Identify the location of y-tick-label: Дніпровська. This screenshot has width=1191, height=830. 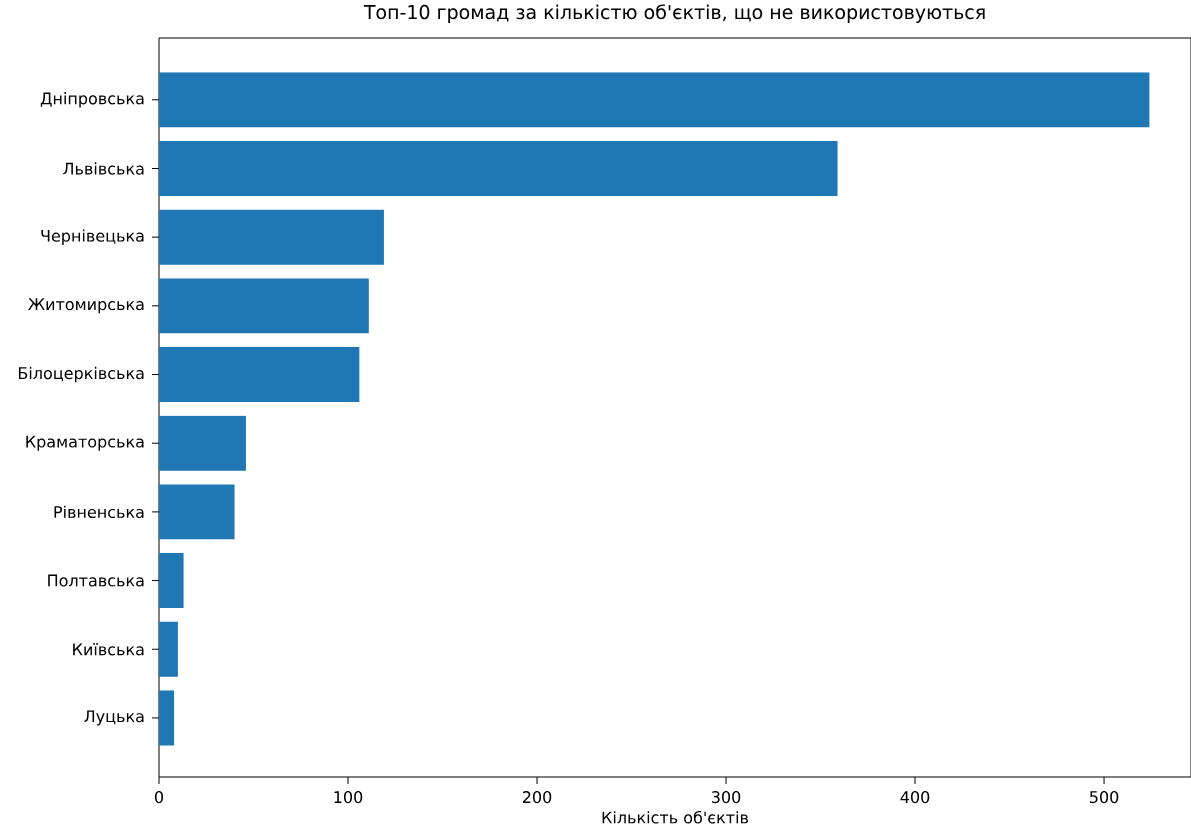
(92, 100).